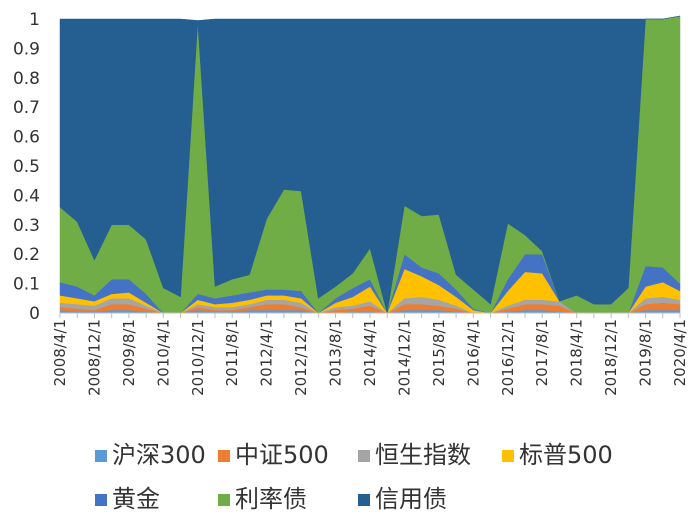 Image resolution: width=696 pixels, height=528 pixels. What do you see at coordinates (129, 352) in the screenshot?
I see `x-tick-label: 2009/8/1` at bounding box center [129, 352].